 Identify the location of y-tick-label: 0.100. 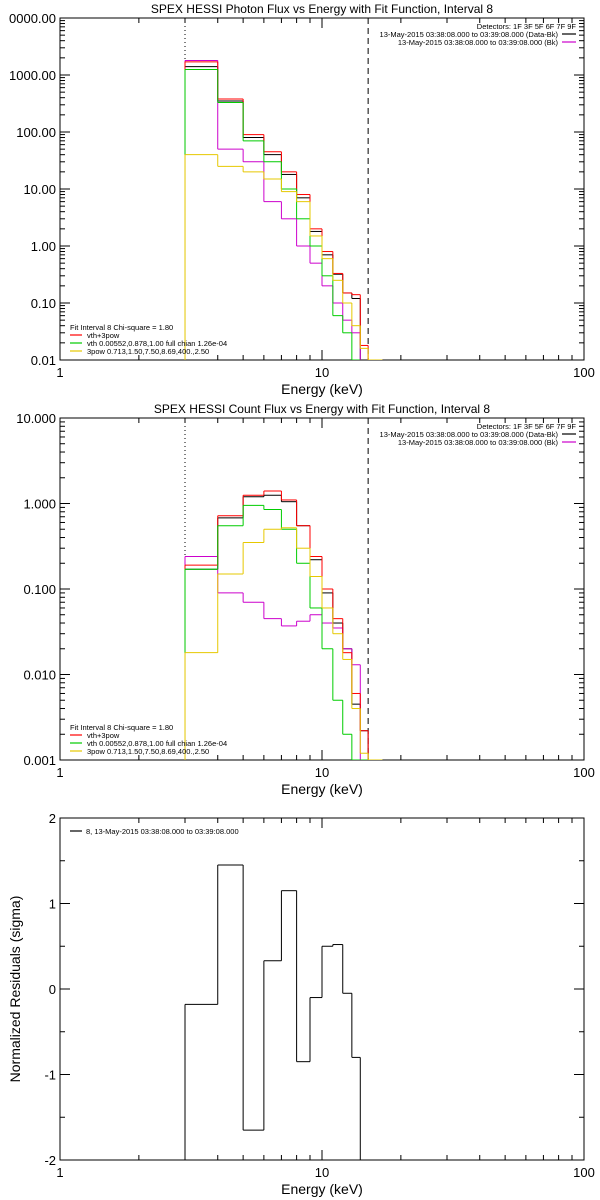
(39, 589).